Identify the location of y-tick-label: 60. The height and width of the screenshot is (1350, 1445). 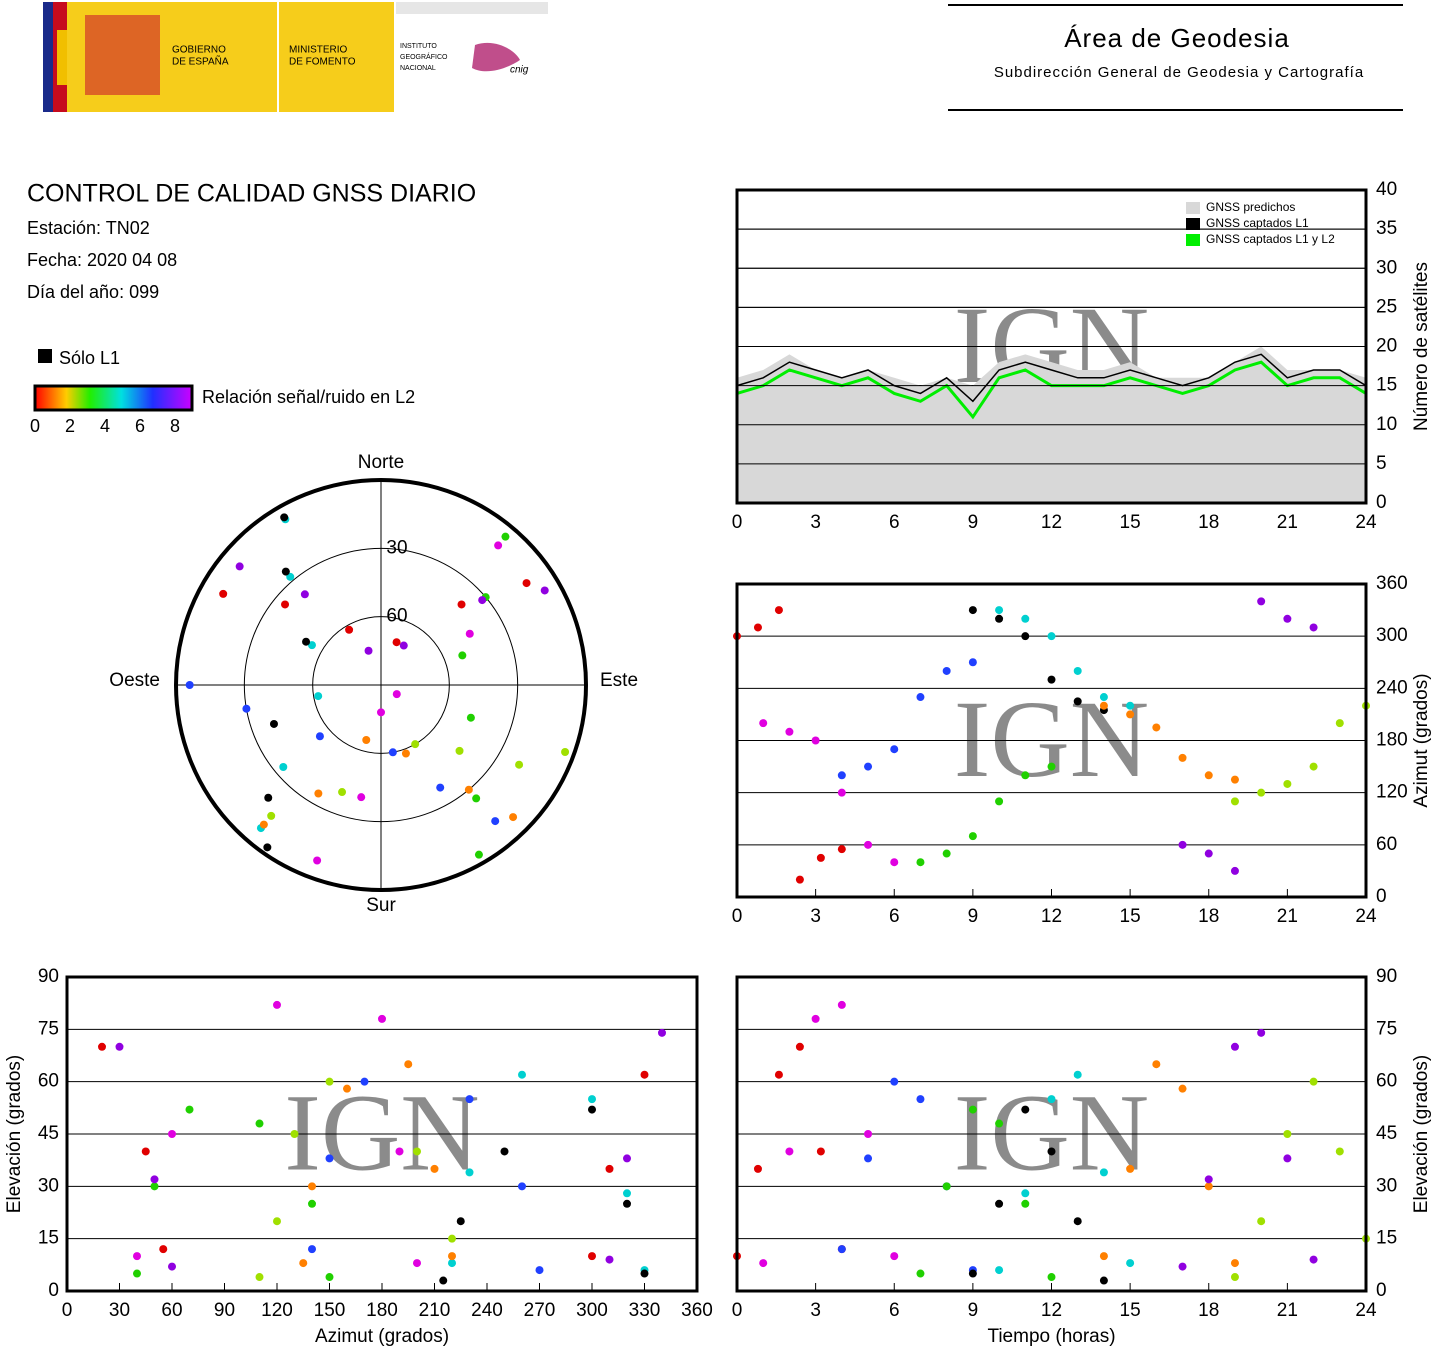
(1386, 1081).